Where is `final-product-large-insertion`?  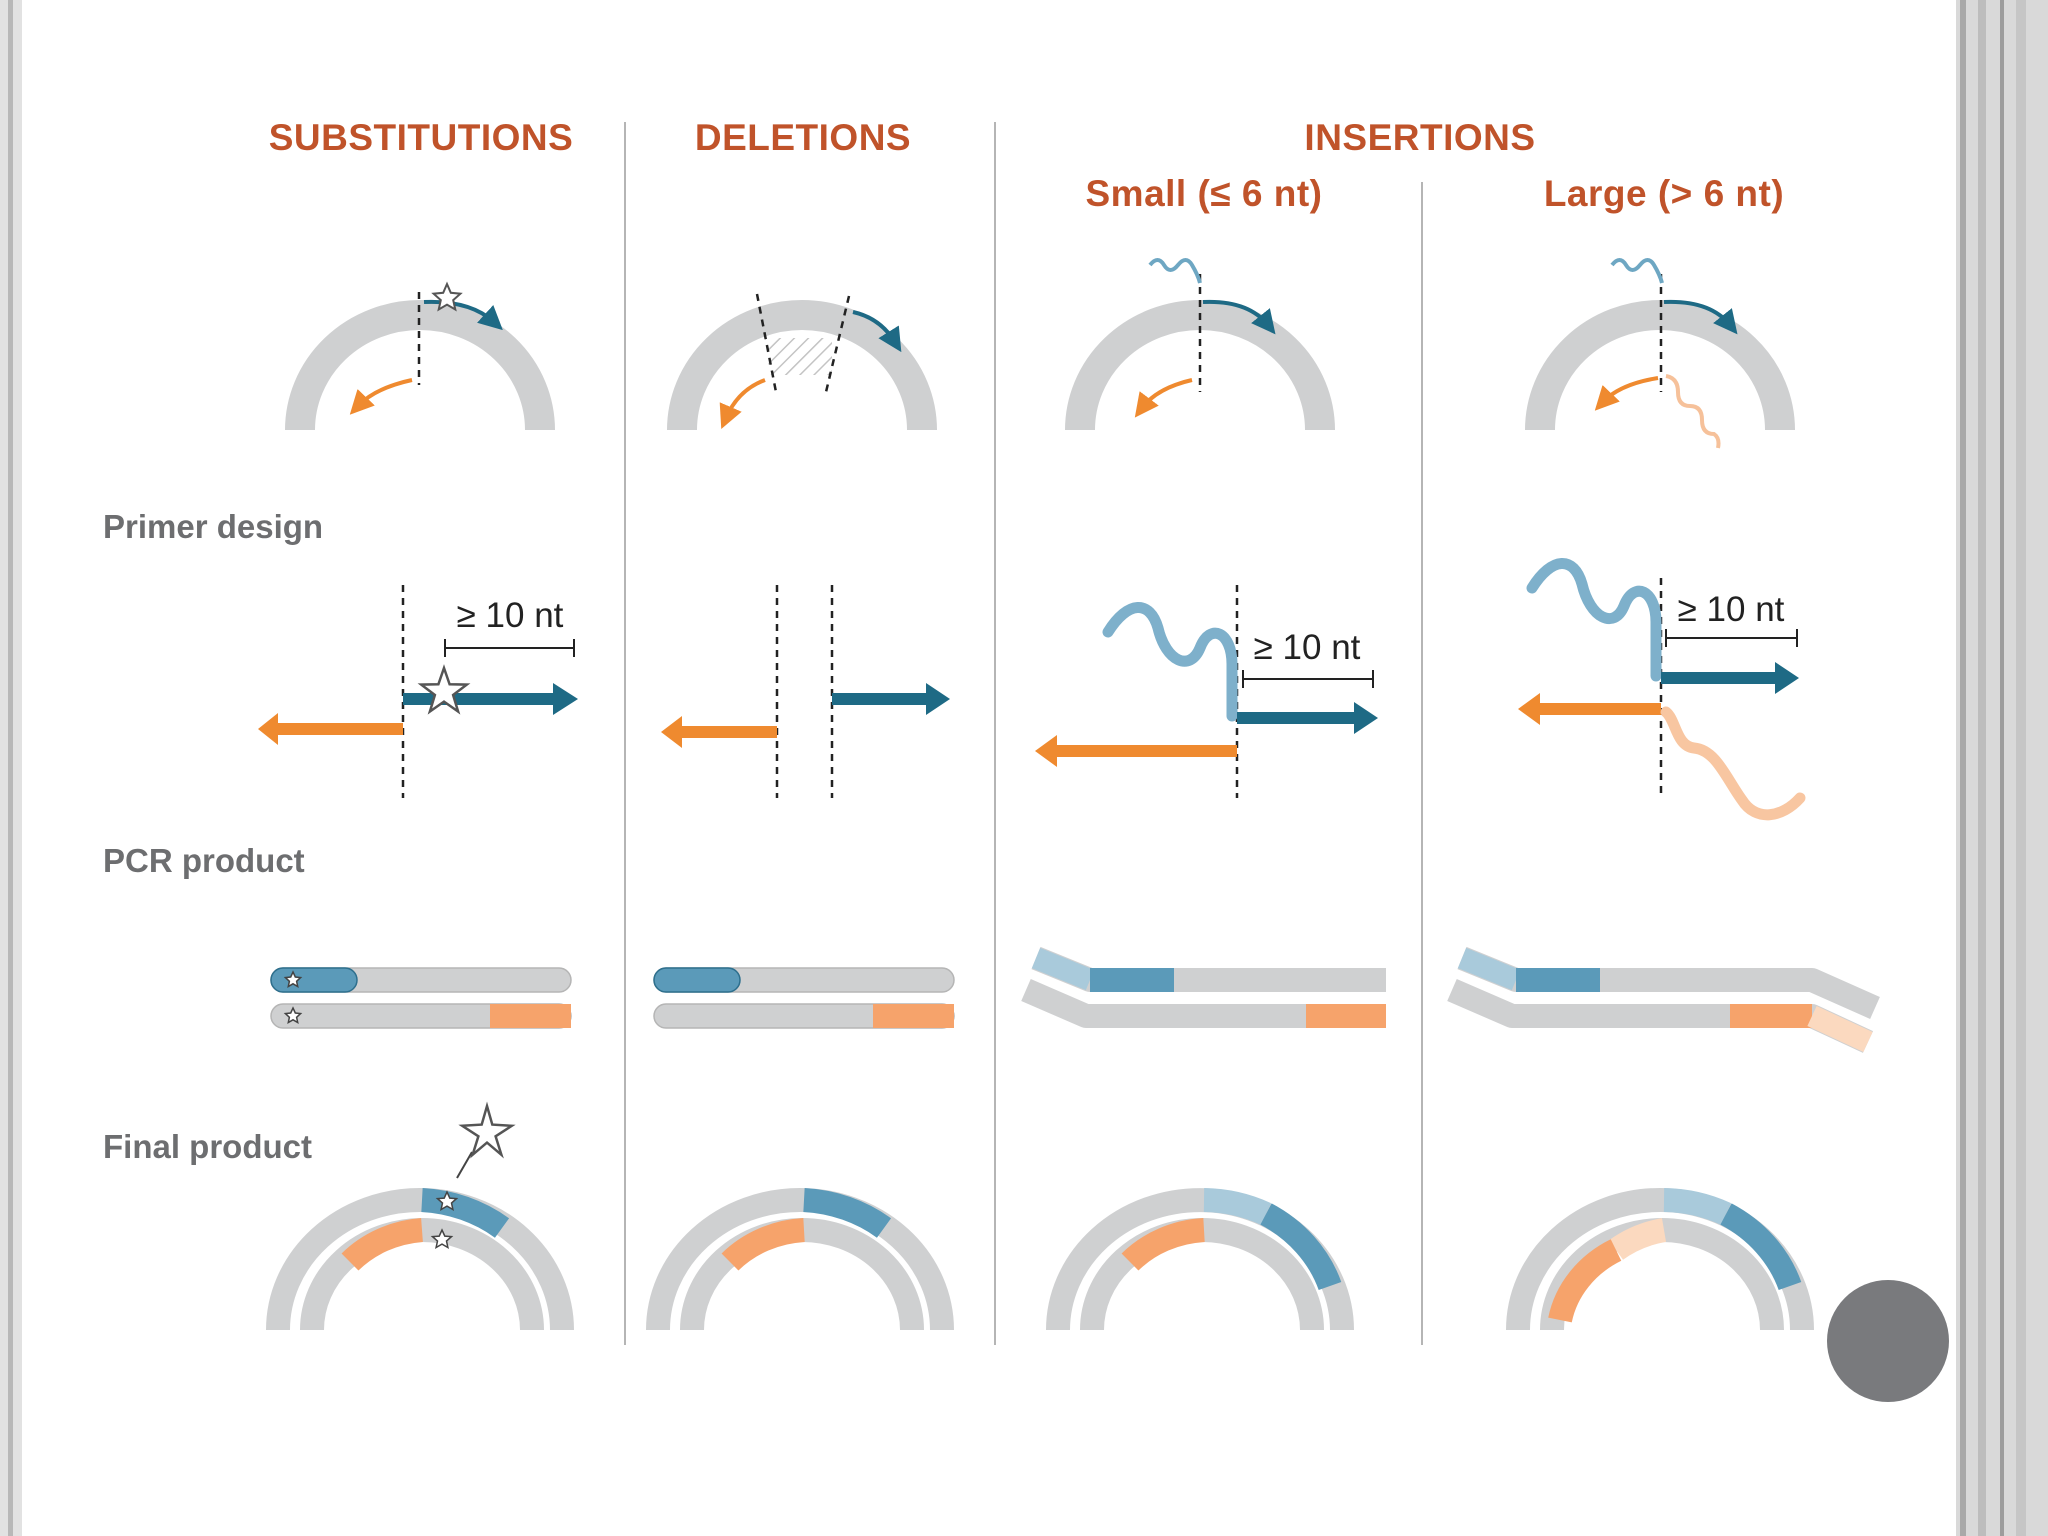
final-product-large-insertion is located at coordinates (1660, 1259).